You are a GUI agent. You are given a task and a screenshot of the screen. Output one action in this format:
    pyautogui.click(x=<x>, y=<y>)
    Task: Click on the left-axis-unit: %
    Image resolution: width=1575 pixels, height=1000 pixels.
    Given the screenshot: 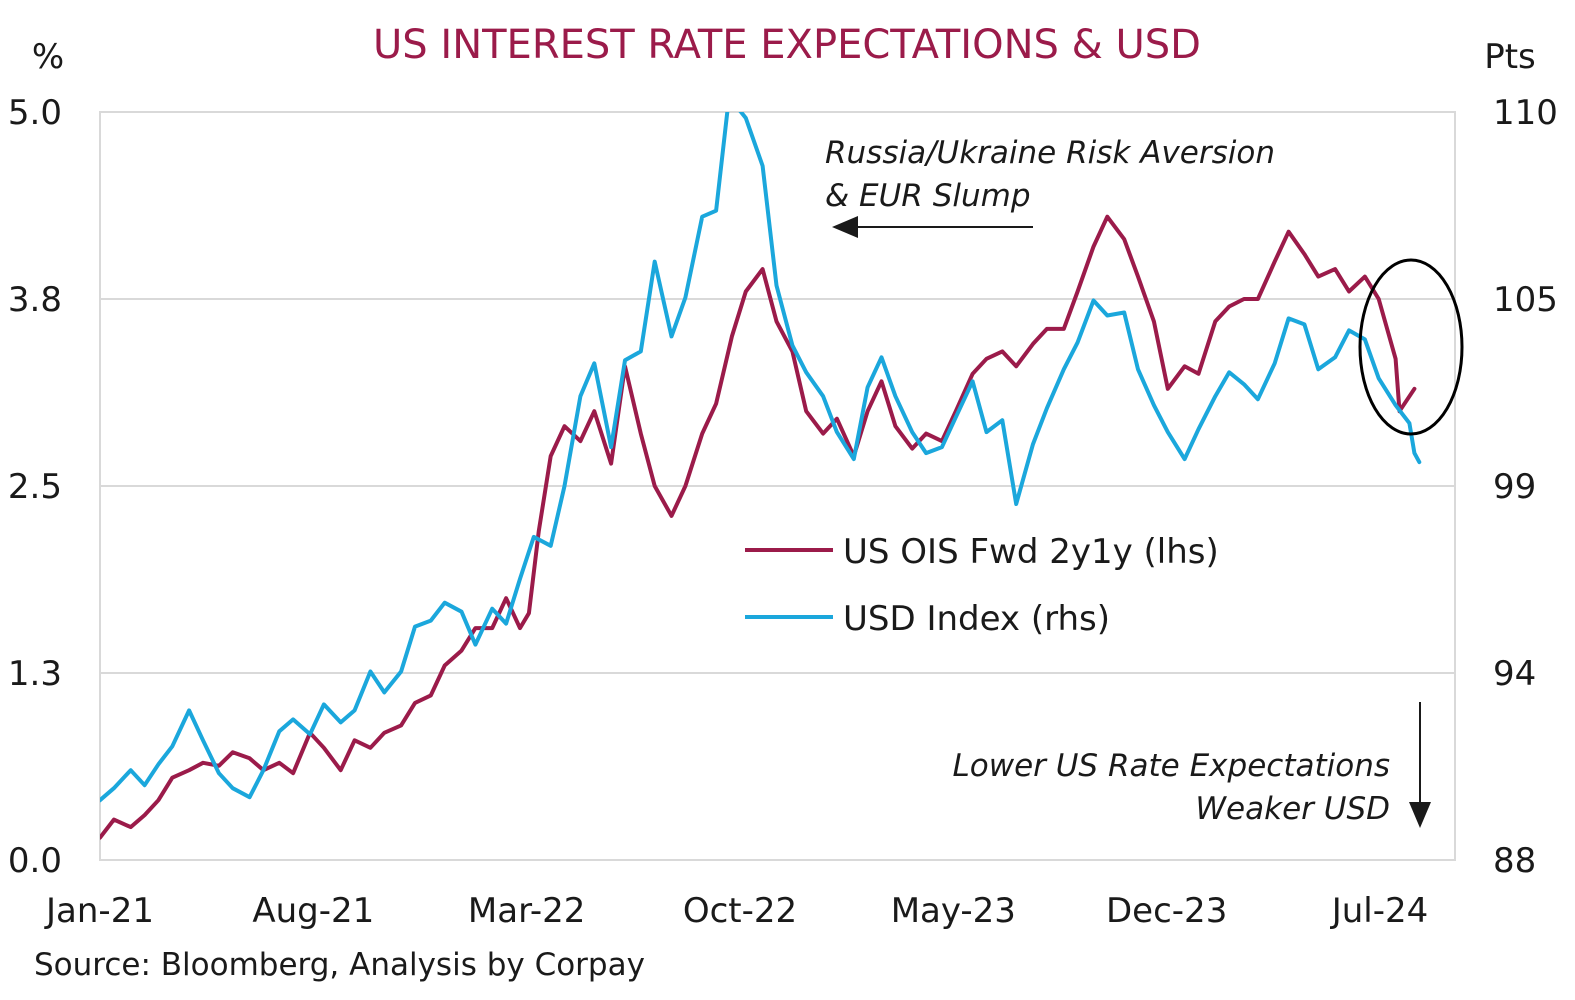 What is the action you would take?
    pyautogui.click(x=48, y=57)
    